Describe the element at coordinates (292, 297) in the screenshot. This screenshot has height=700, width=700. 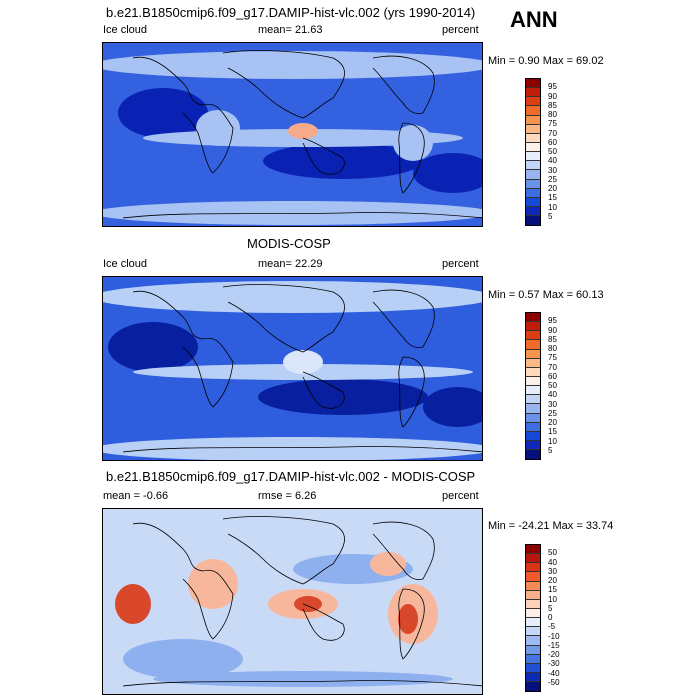
I see `panel2-northern-storm-band` at that location.